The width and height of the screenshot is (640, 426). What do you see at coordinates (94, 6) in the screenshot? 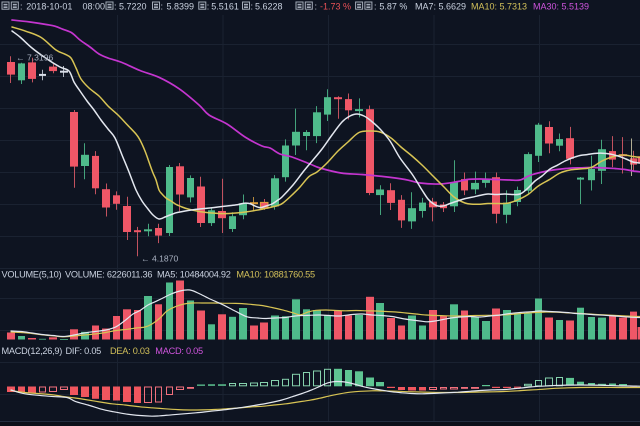
I see `svg-text: 08:00` at bounding box center [94, 6].